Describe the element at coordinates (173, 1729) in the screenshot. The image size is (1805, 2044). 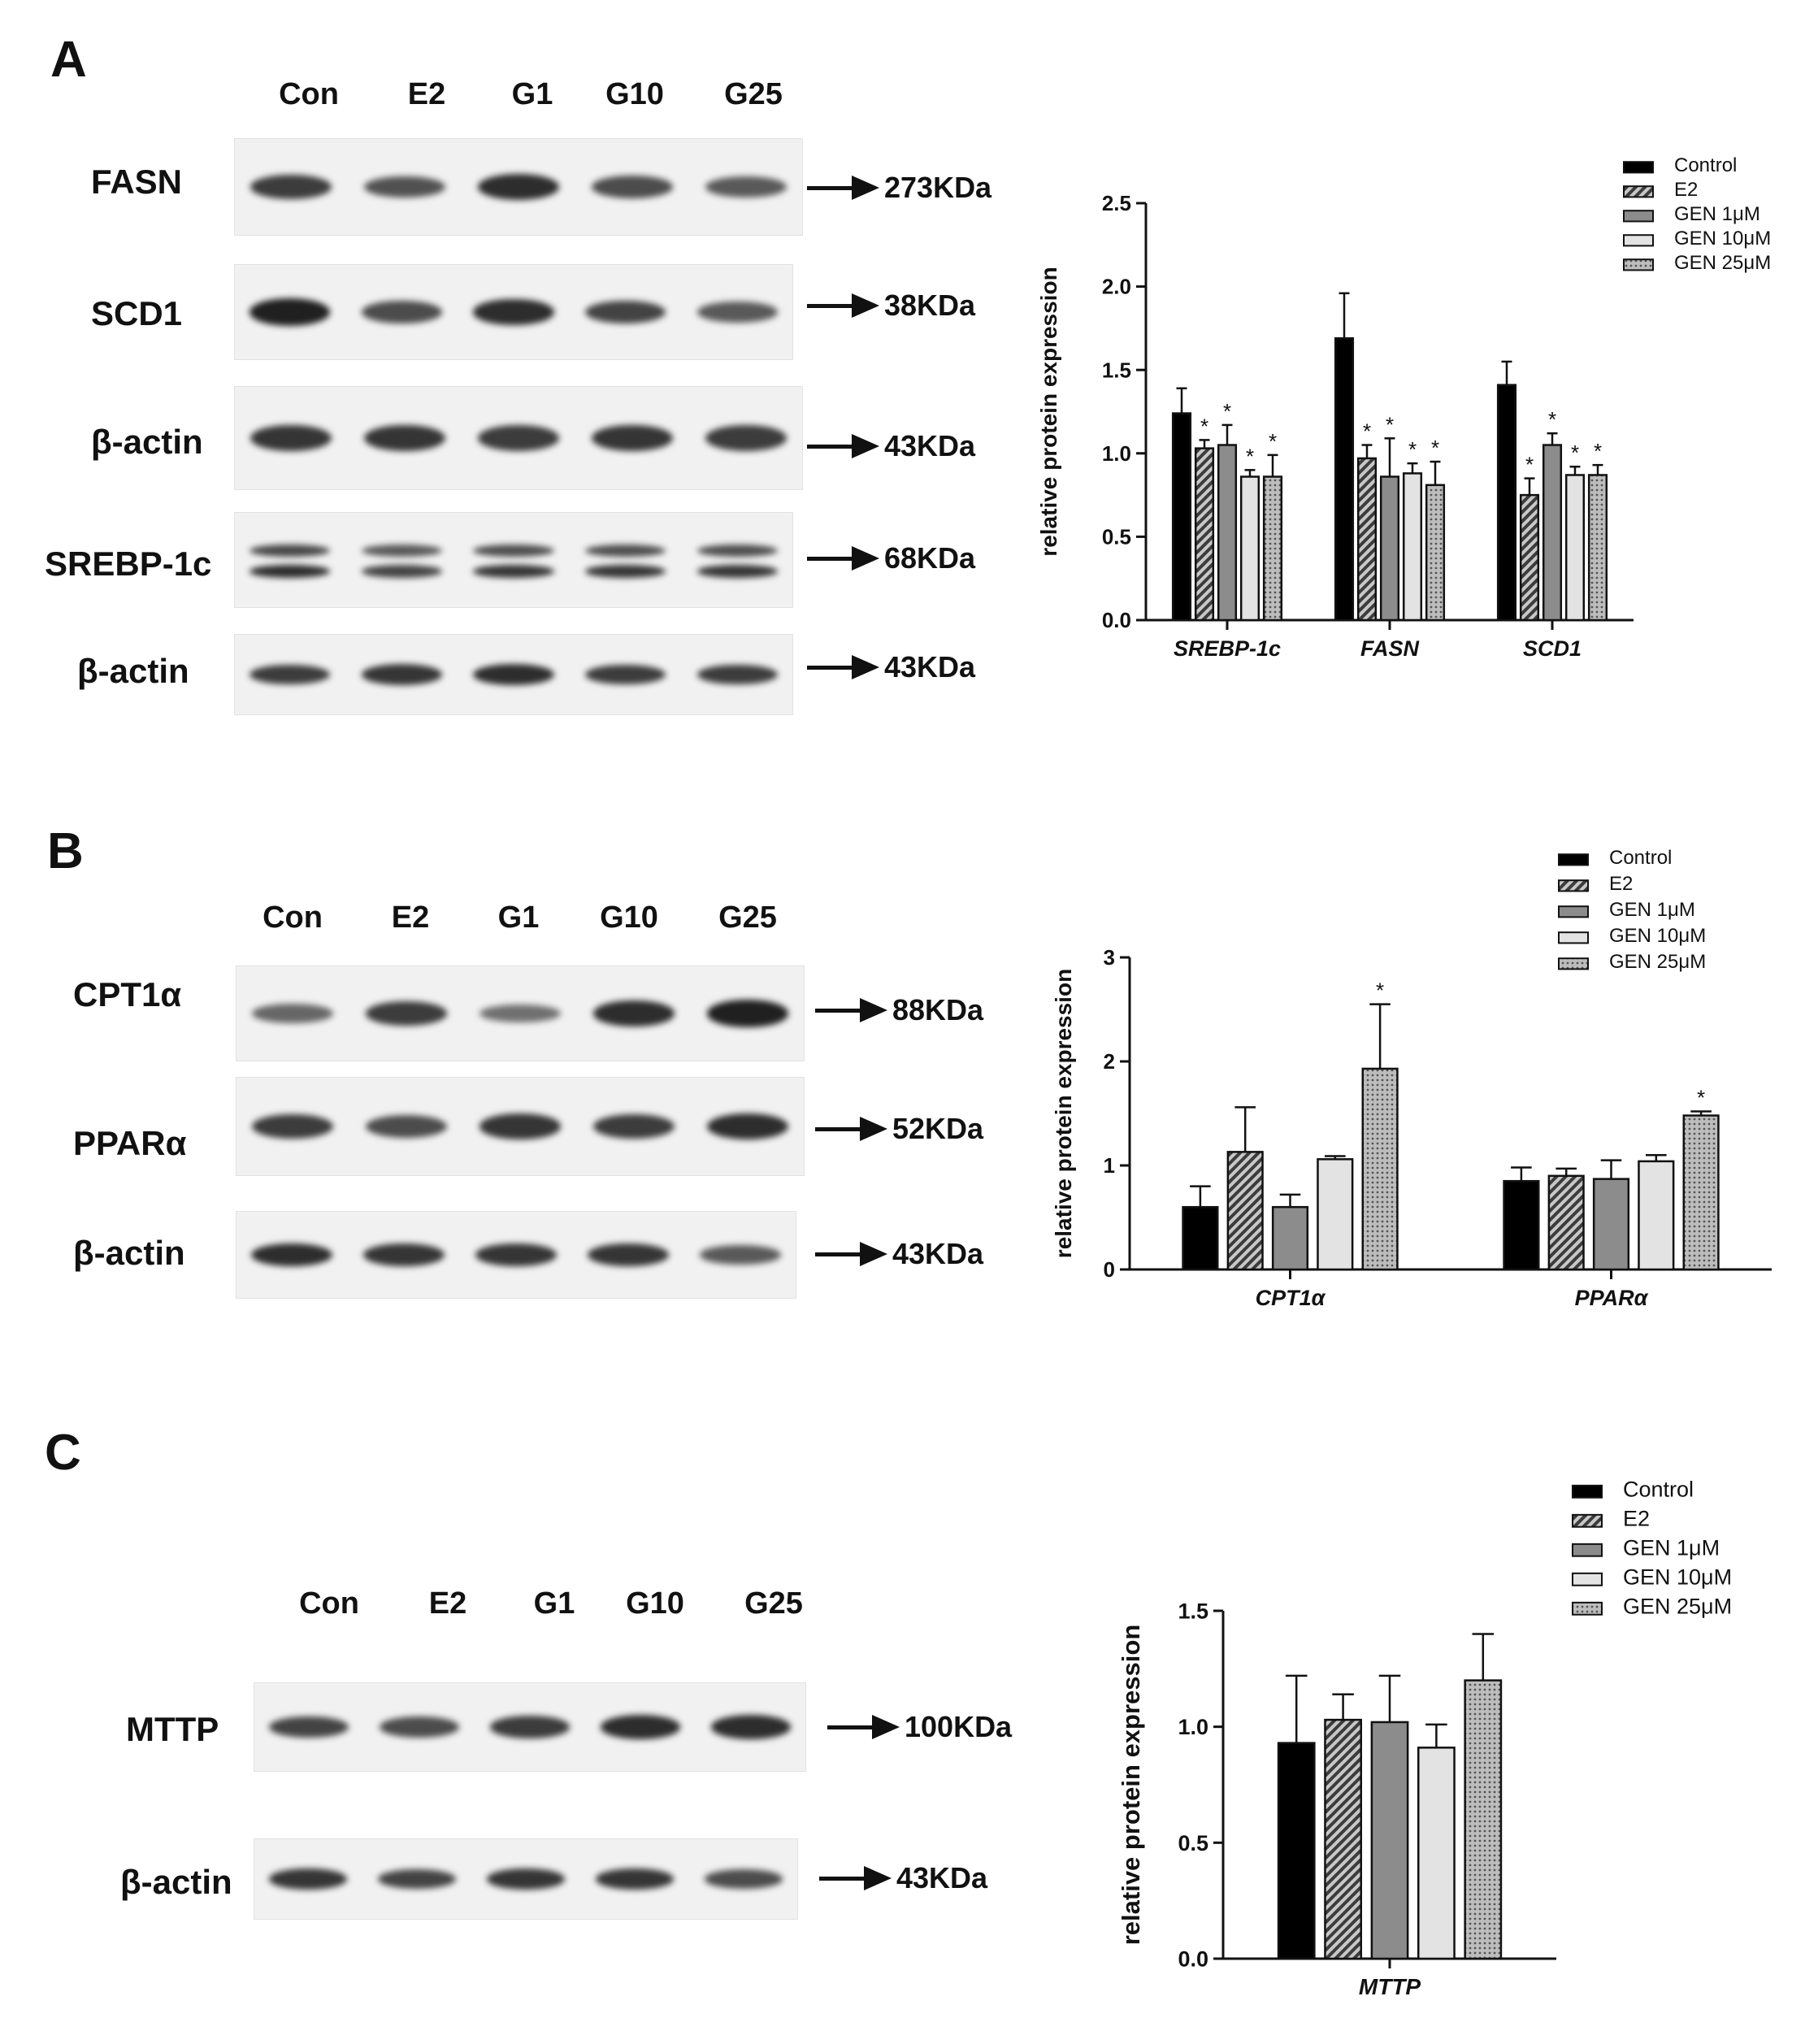
I see `protein-label-mttp: MTTP` at that location.